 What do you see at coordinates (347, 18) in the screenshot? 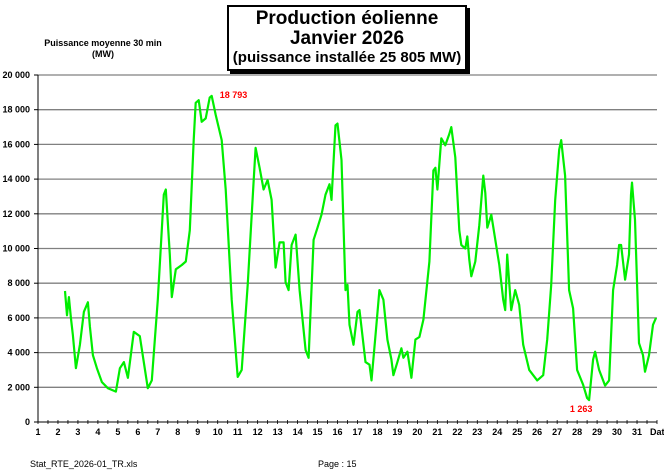
I see `title-line-1: Production éolienne` at bounding box center [347, 18].